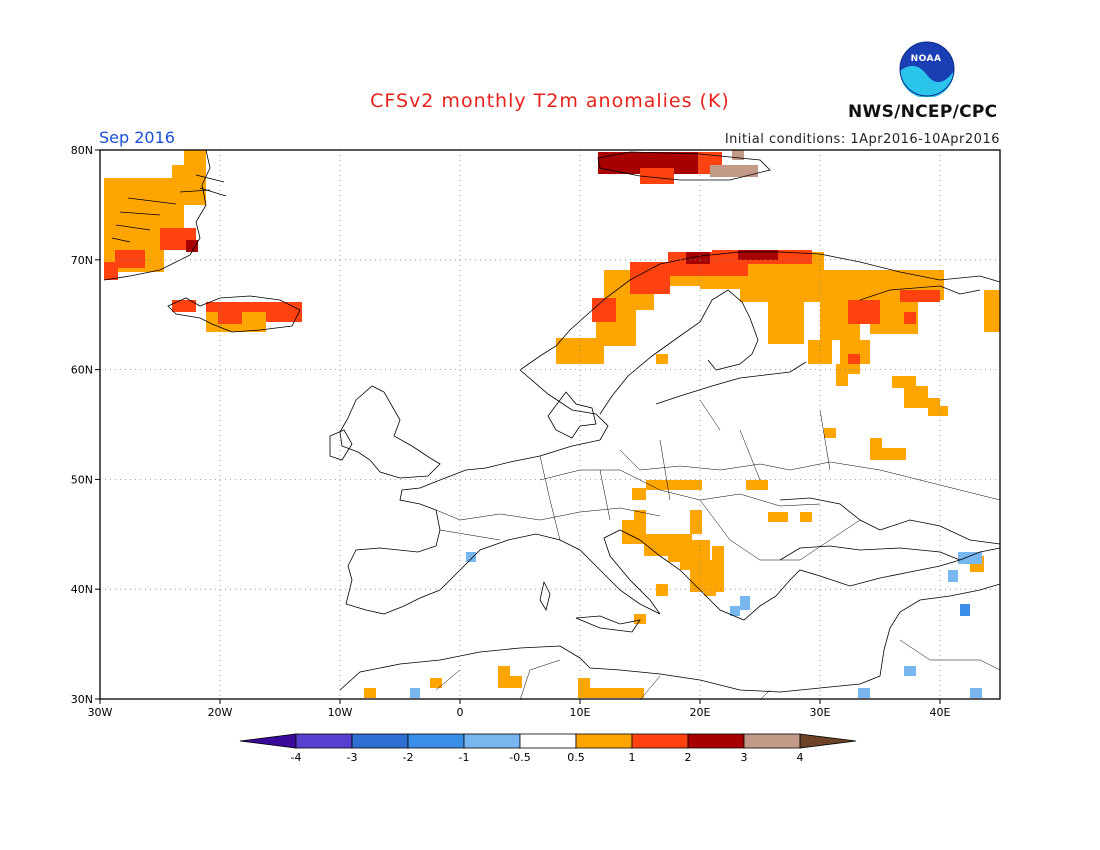  What do you see at coordinates (296, 757) in the screenshot?
I see `legend-tick-label: -4` at bounding box center [296, 757].